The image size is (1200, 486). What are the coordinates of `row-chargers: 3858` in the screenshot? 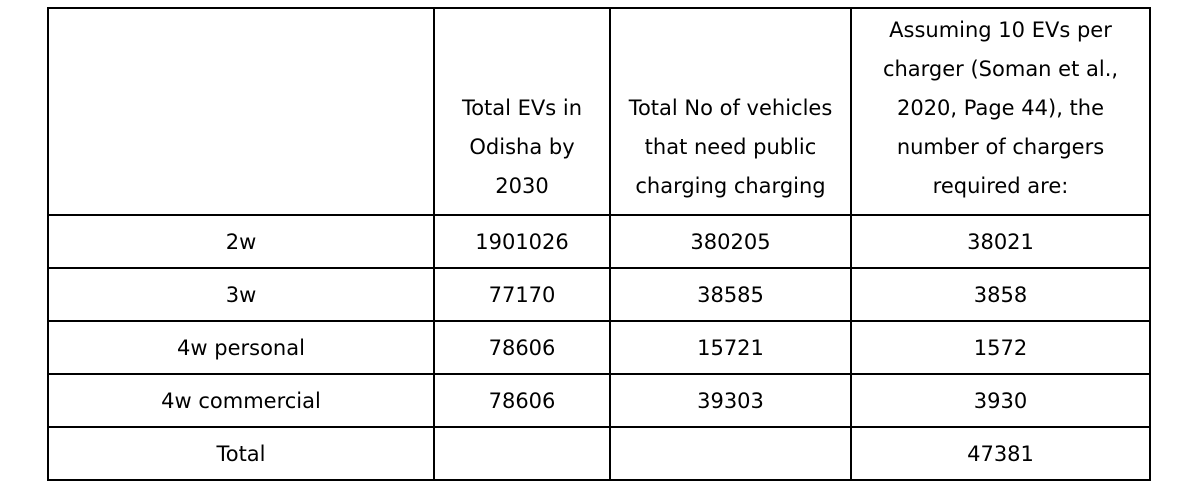 It's located at (1000, 294).